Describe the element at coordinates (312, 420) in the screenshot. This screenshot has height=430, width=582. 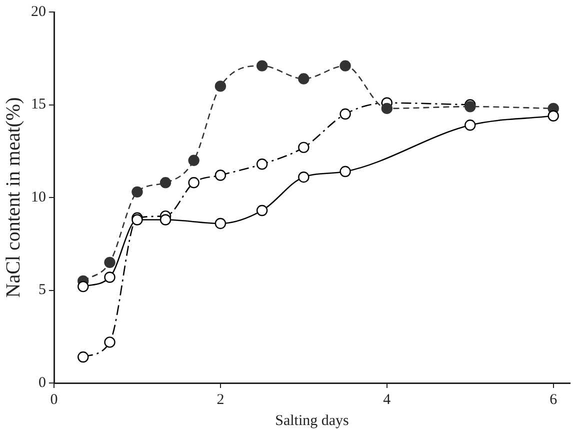
I see `x-axis-title: Salting days` at that location.